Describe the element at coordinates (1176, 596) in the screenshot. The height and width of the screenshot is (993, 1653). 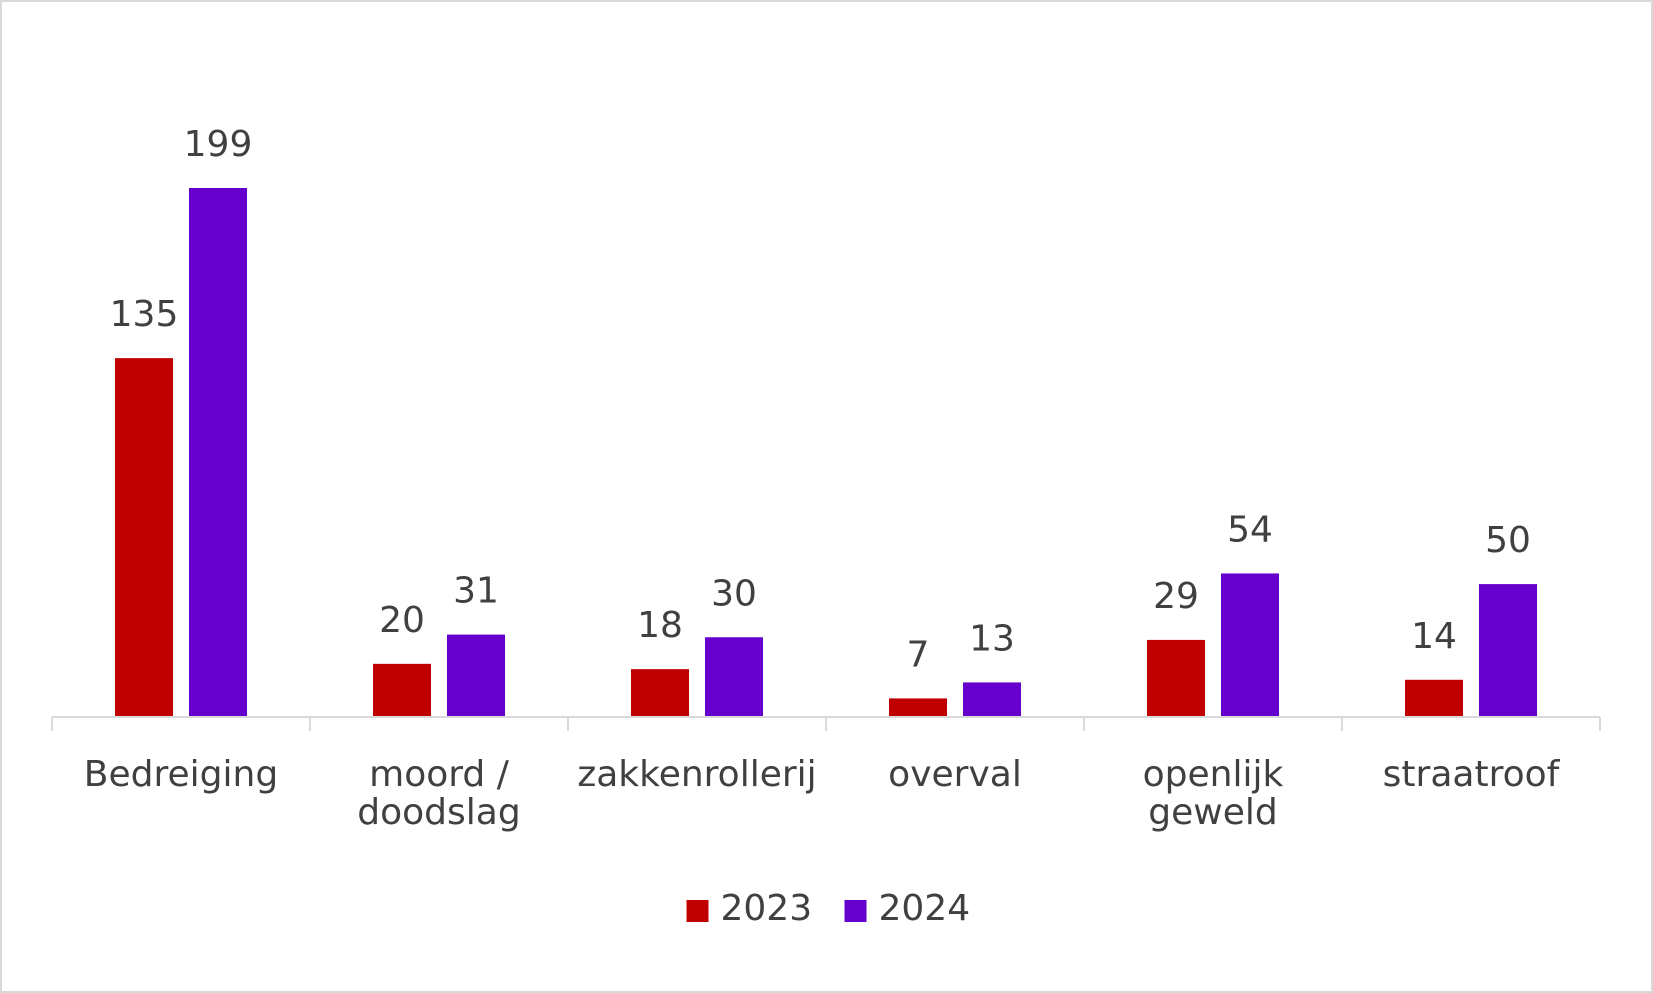
I see `data-label-2023-openlijk-geweld: 29` at that location.